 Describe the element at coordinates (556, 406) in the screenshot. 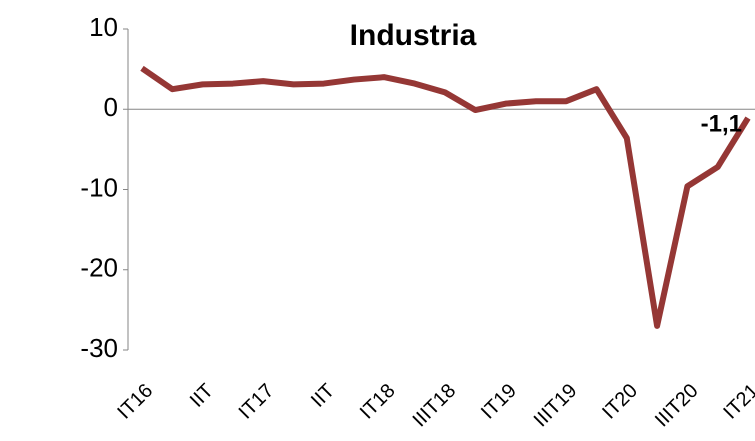

I see `x-tick-label: IIIT19` at that location.